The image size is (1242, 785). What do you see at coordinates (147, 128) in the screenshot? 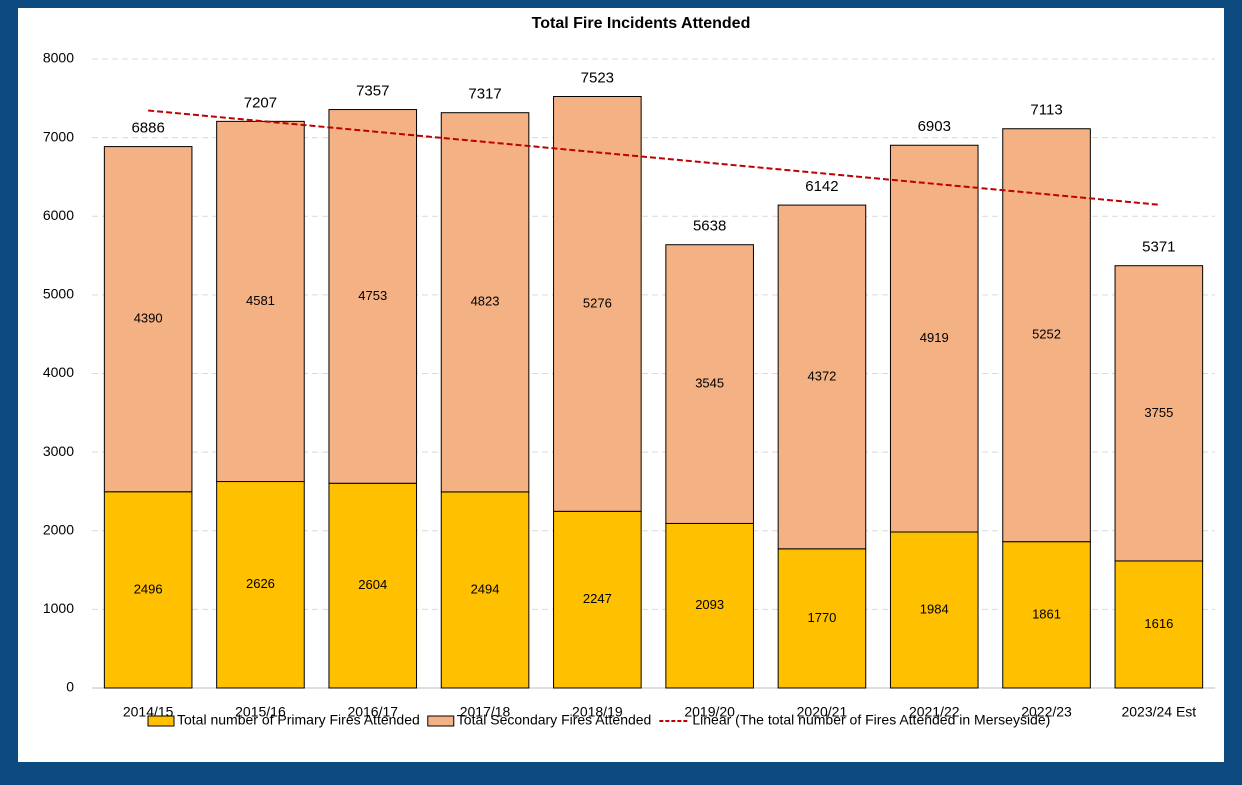
I see `total-label: 6886` at bounding box center [147, 128].